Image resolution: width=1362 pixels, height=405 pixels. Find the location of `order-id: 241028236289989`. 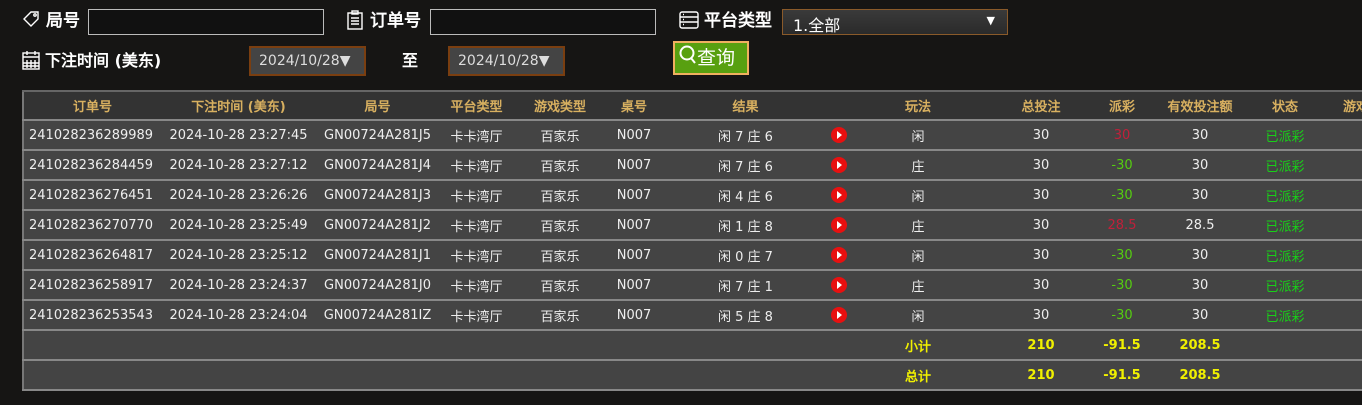

order-id: 241028236289989 is located at coordinates (92, 135).